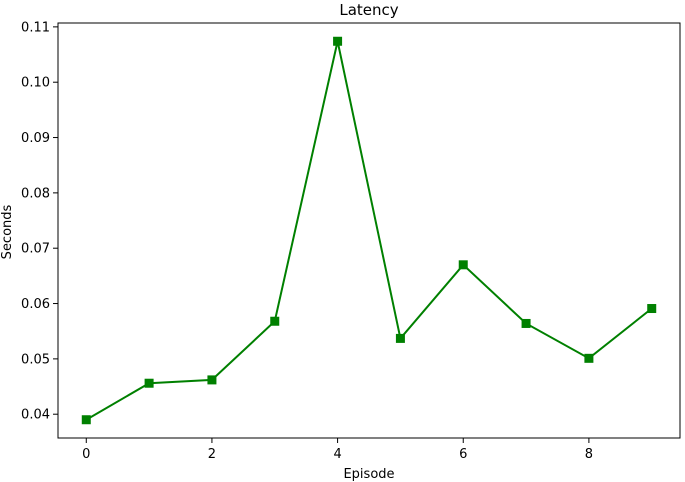 The width and height of the screenshot is (685, 482). Describe the element at coordinates (337, 454) in the screenshot. I see `x-tick-label: 4` at that location.